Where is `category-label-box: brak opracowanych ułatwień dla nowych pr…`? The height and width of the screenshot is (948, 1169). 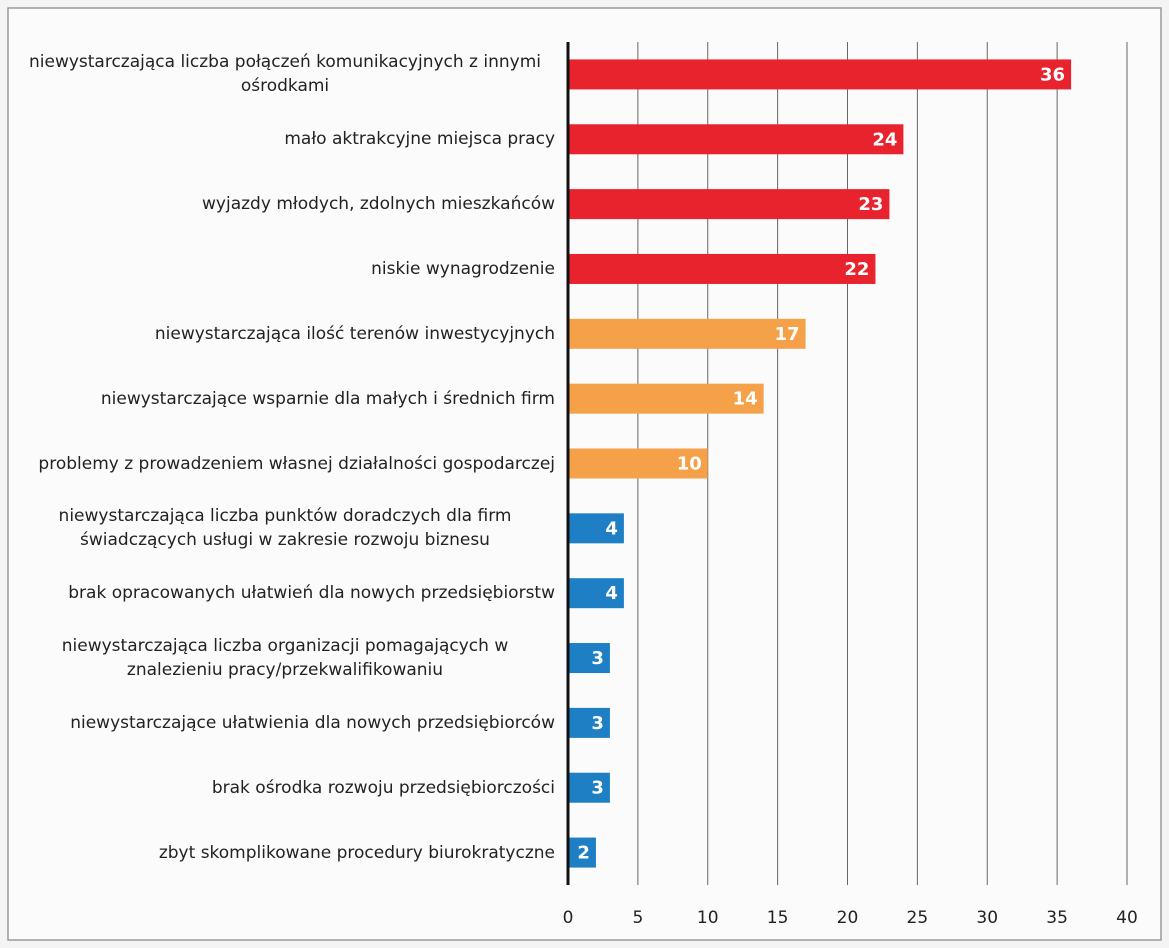
category-label-box: brak opracowanych ułatwień dla nowych pr… is located at coordinates (285, 593).